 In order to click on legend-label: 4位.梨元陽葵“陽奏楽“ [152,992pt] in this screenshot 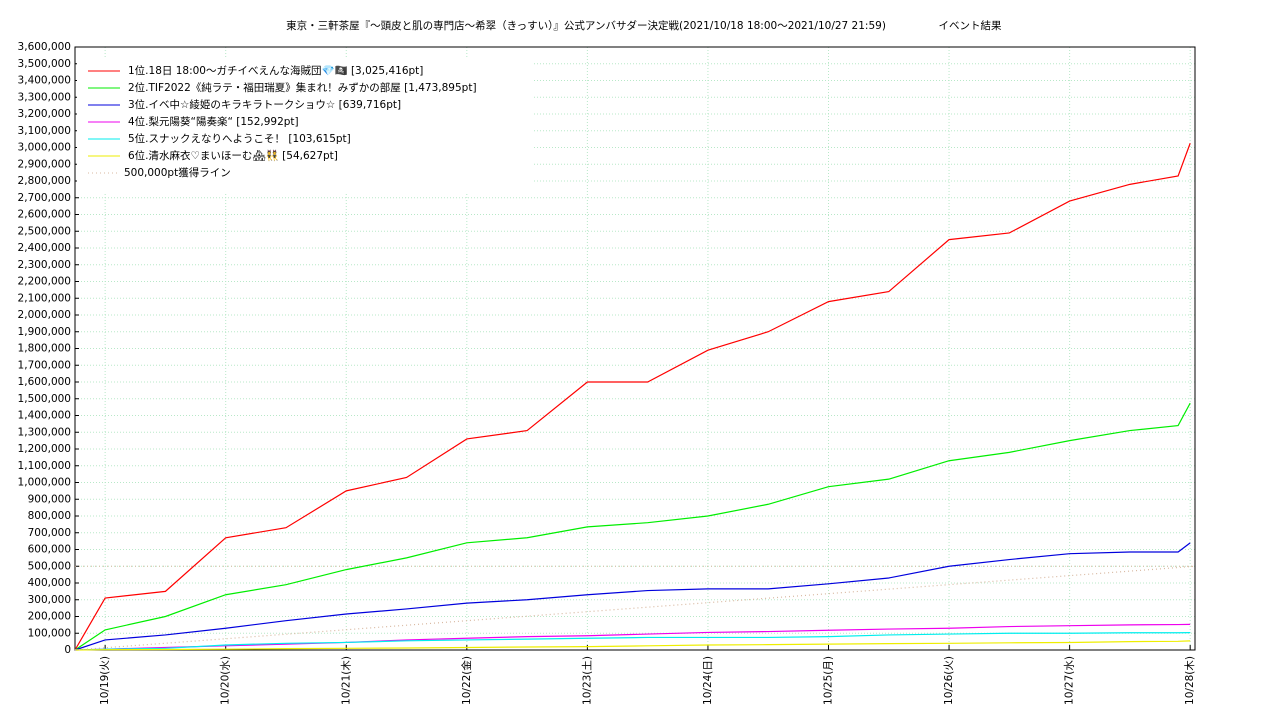, I will do `click(213, 121)`.